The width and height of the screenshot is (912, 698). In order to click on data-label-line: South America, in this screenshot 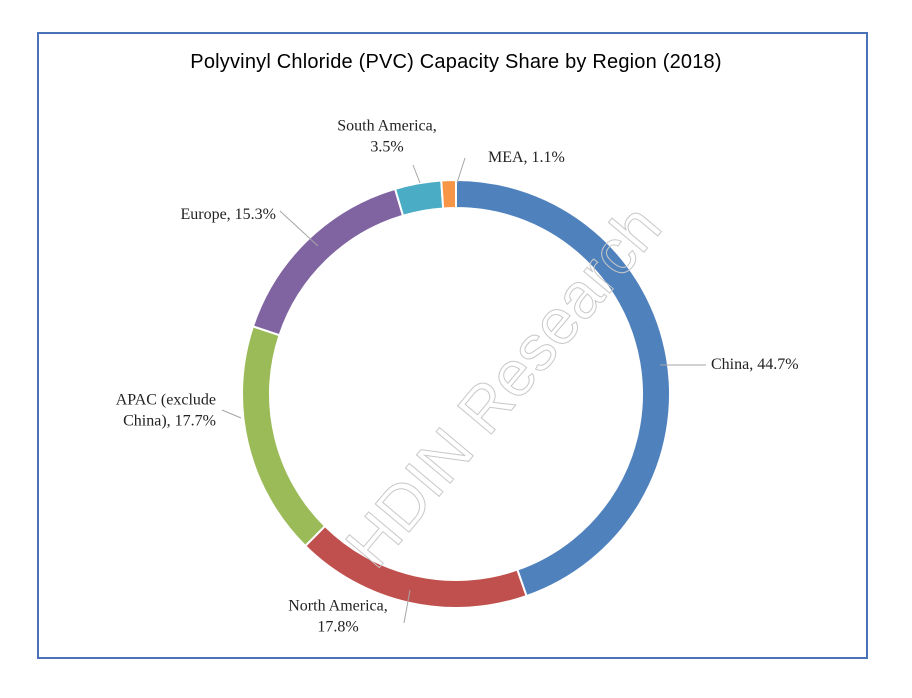, I will do `click(387, 126)`.